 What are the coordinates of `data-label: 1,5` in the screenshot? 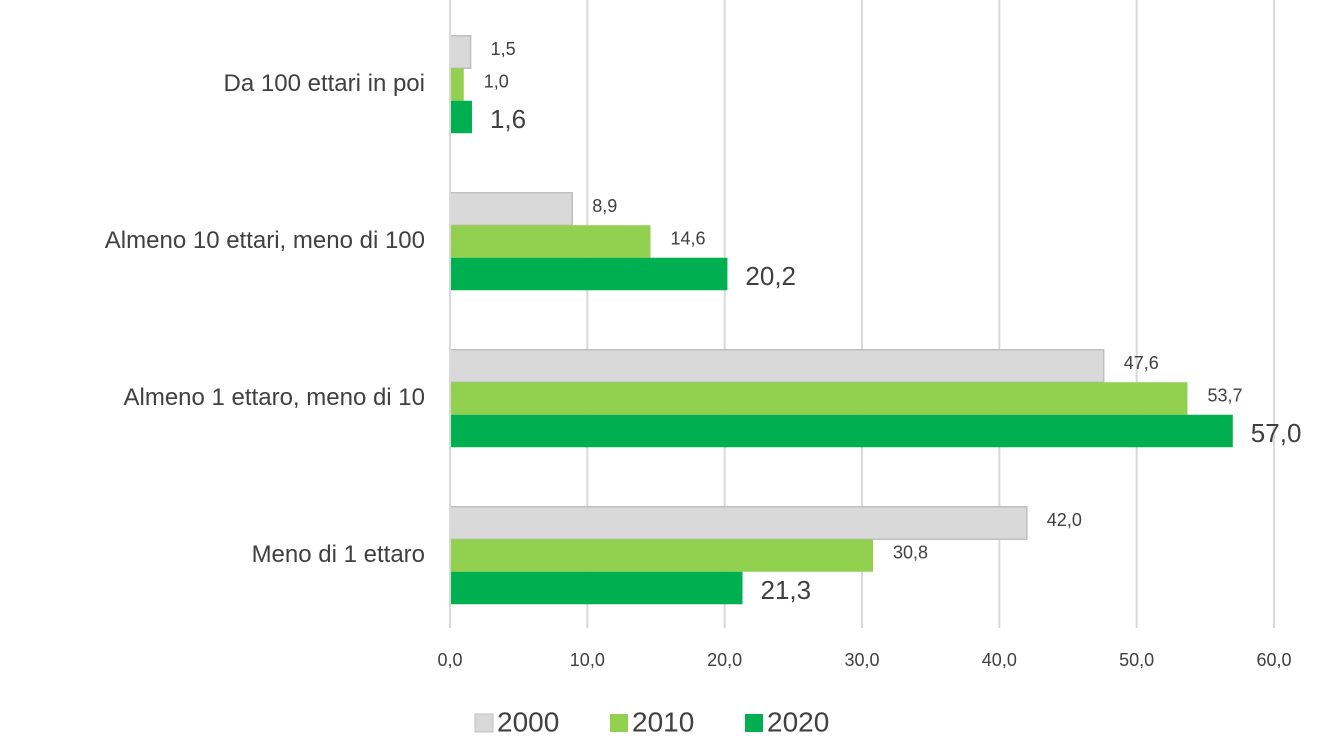 It's located at (503, 49).